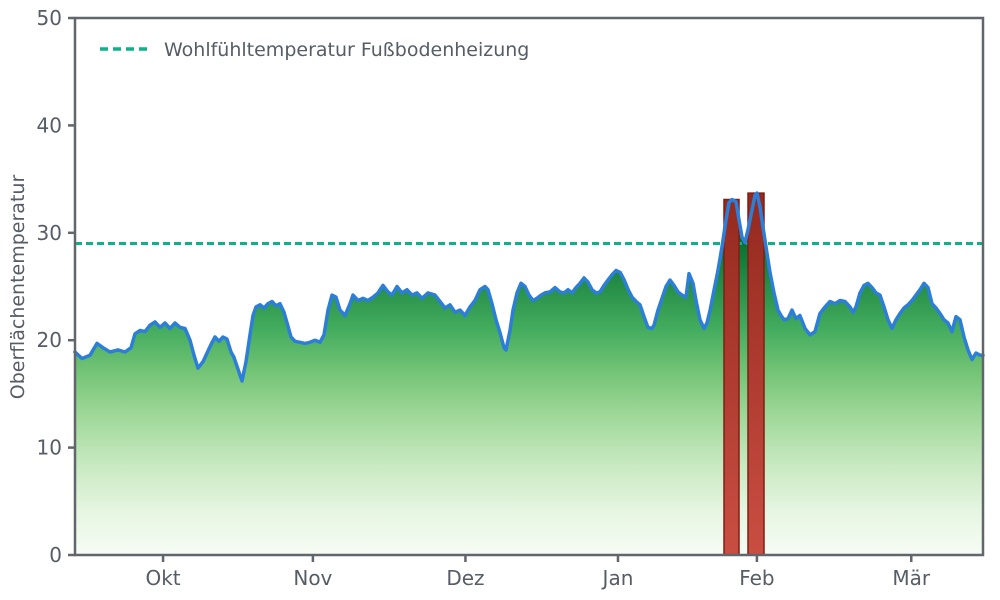  I want to click on x-tick-label: Feb, so click(756, 578).